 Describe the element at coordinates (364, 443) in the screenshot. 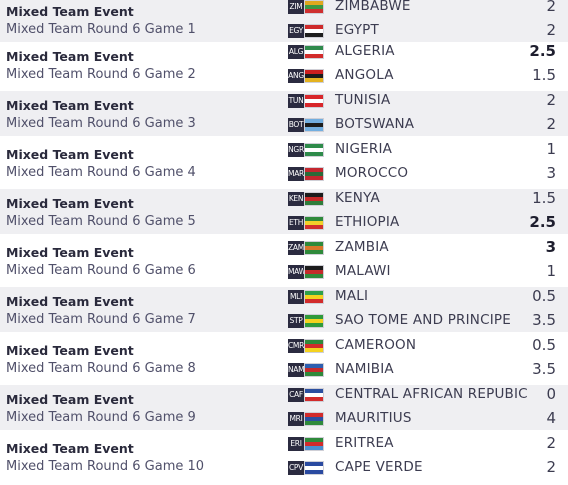

I see `team-name: ERITREA` at that location.